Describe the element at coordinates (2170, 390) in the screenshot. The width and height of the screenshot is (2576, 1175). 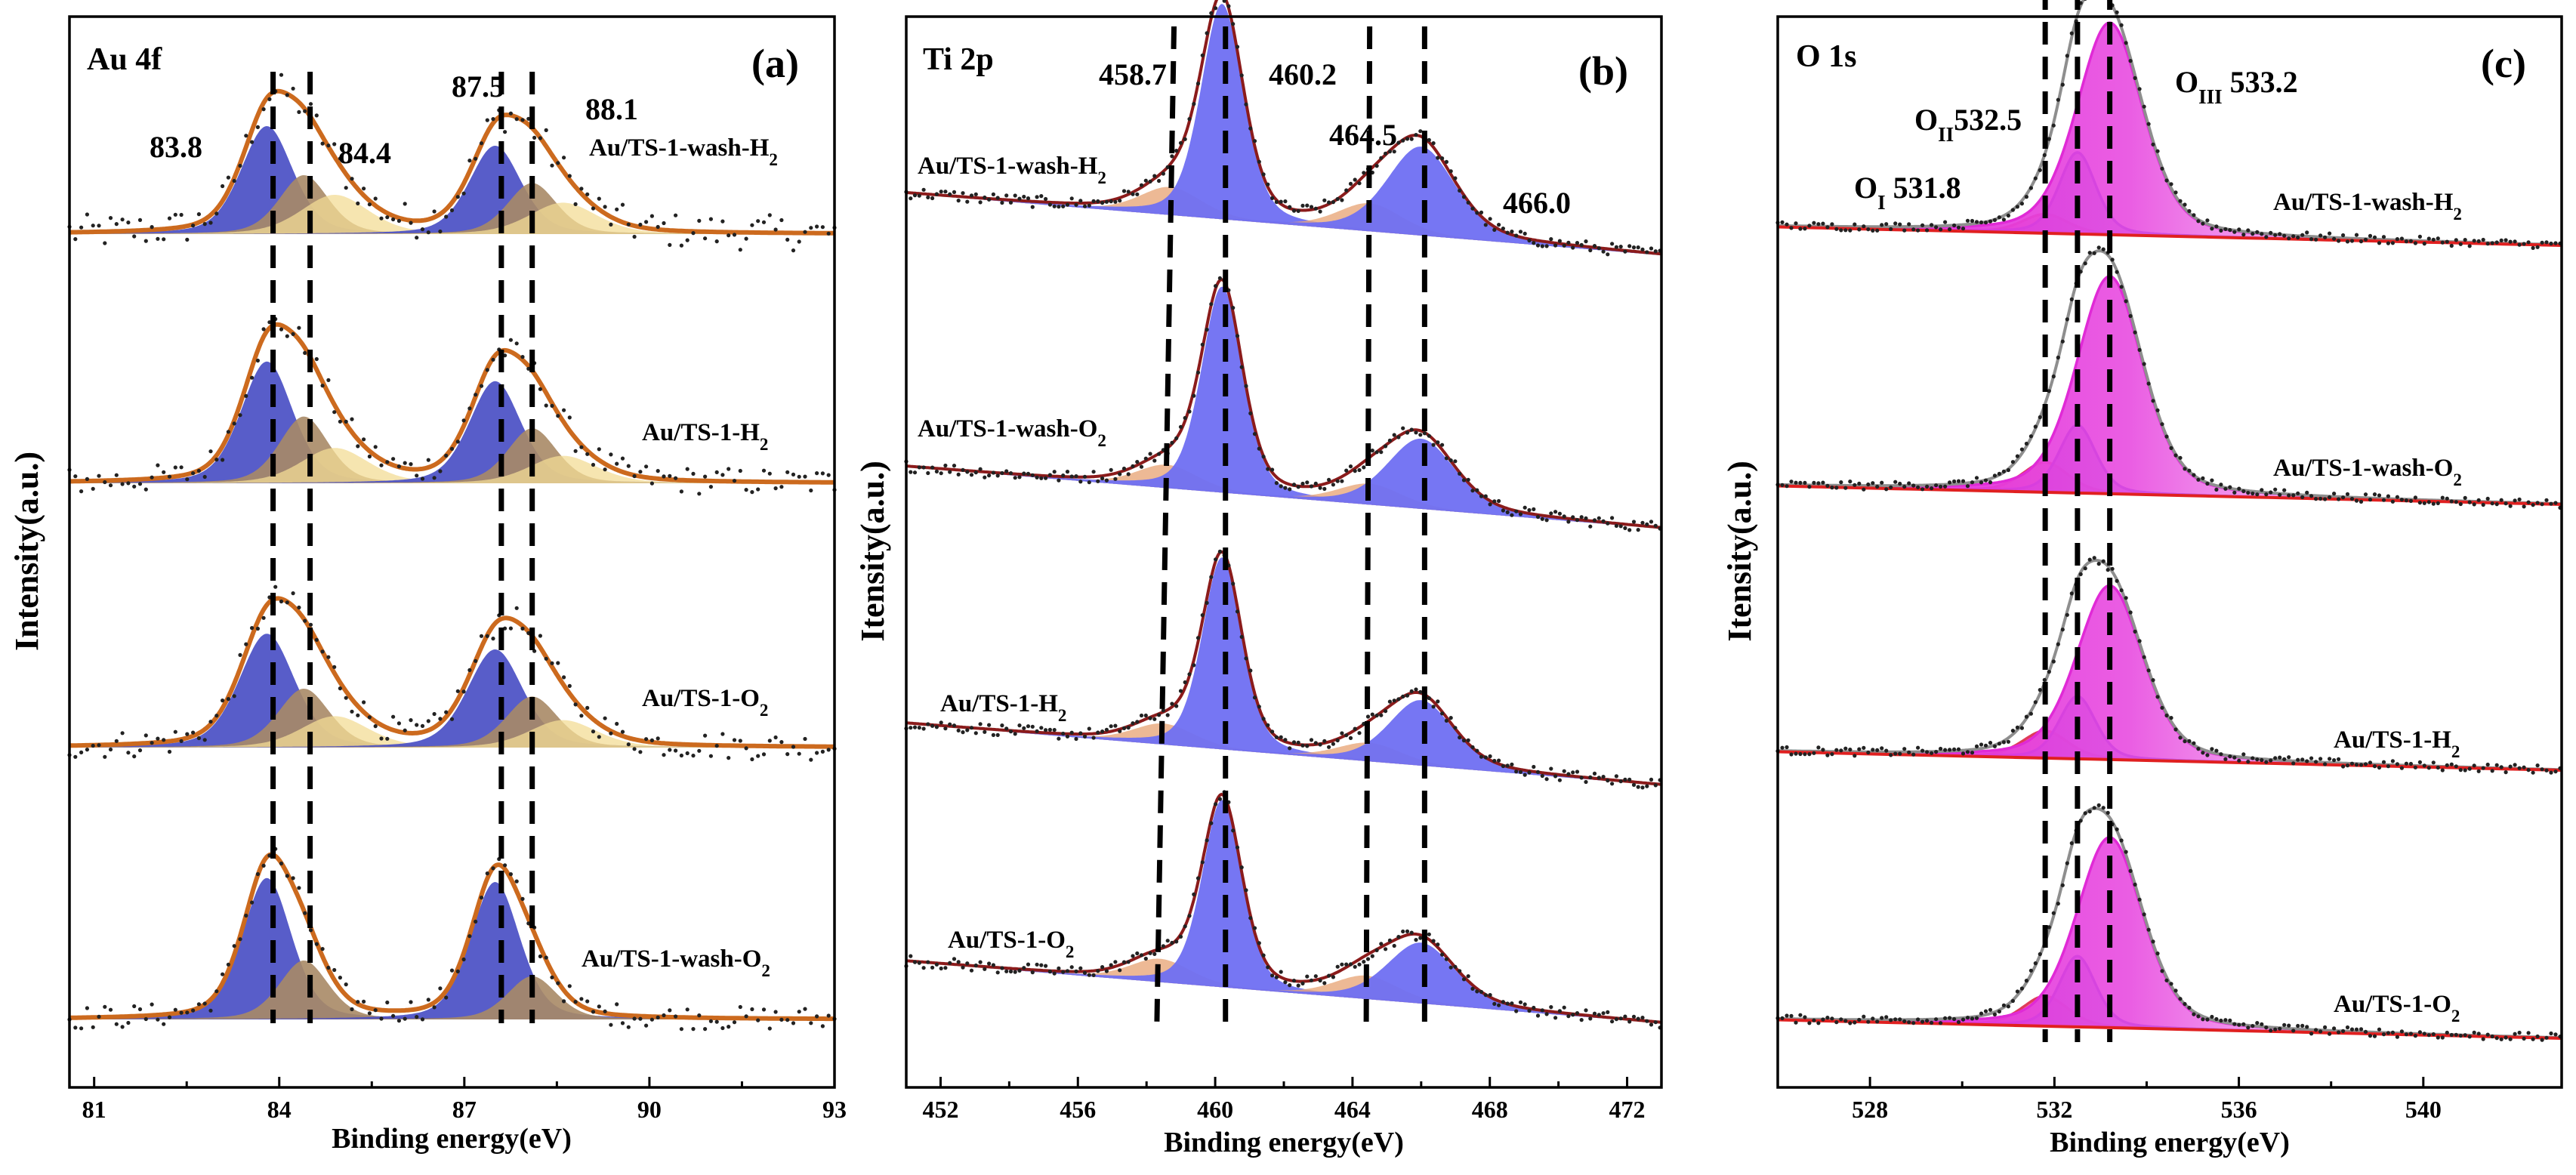
I see `component-peak-o-533.2` at that location.